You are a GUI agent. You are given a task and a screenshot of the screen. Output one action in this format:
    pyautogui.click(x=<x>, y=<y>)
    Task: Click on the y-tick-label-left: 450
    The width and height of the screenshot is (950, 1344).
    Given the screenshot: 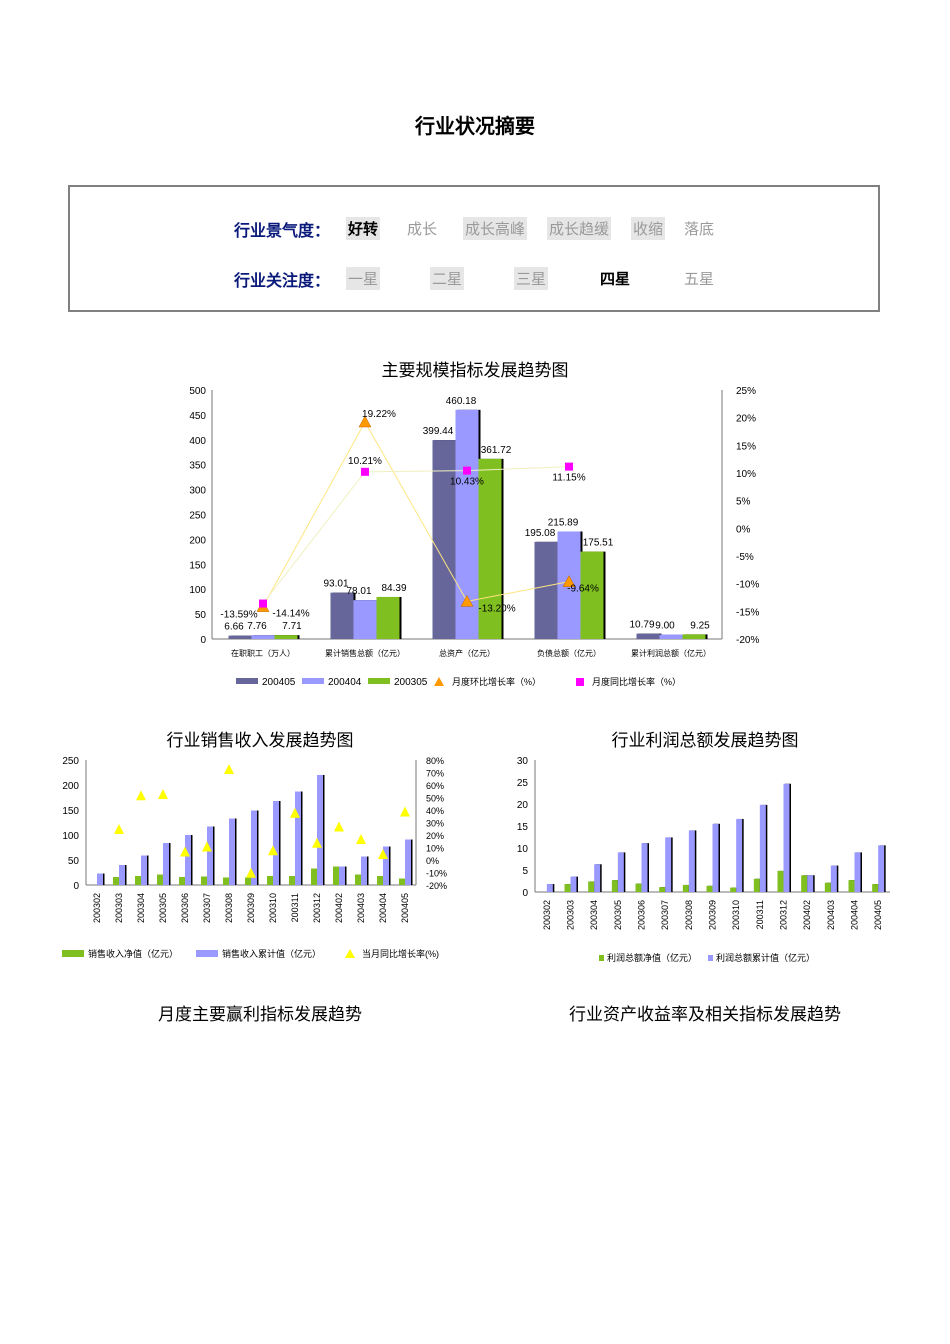 What is the action you would take?
    pyautogui.click(x=197, y=416)
    